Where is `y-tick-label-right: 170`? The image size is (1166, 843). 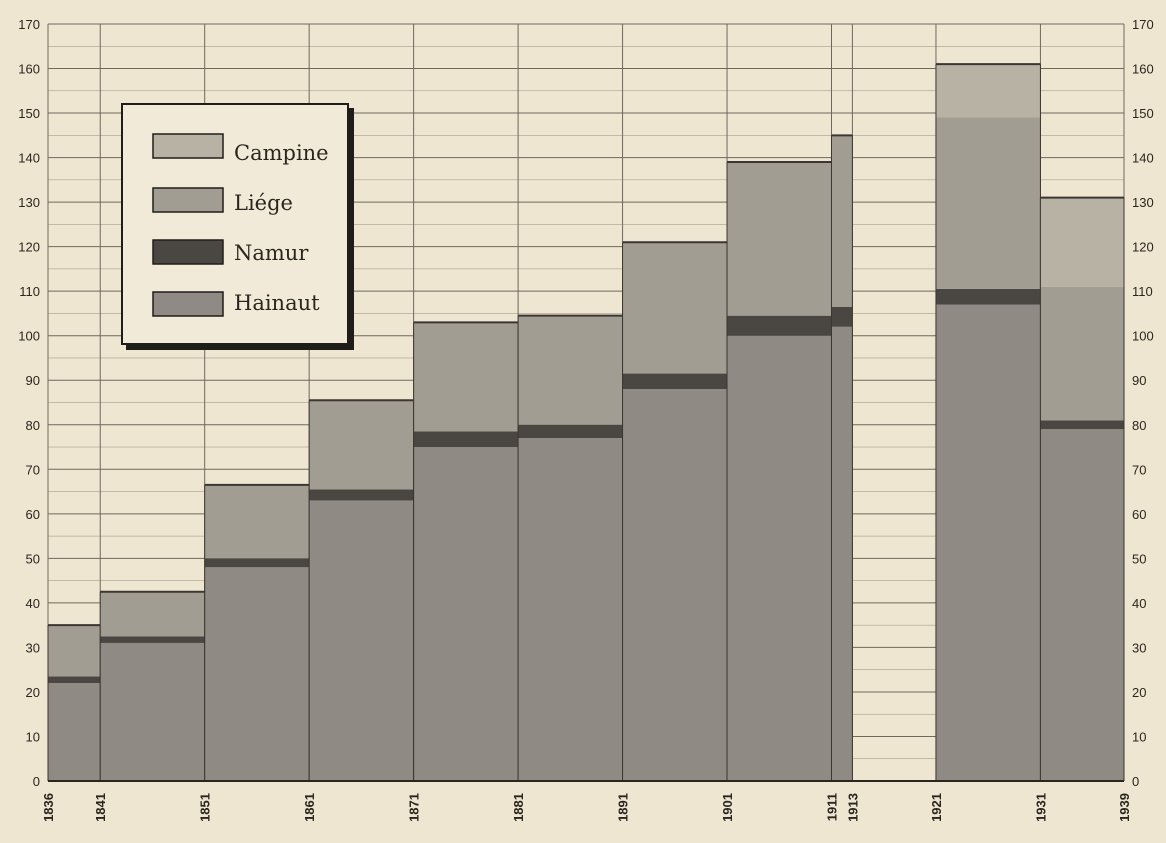 y-tick-label-right: 170 is located at coordinates (1143, 24).